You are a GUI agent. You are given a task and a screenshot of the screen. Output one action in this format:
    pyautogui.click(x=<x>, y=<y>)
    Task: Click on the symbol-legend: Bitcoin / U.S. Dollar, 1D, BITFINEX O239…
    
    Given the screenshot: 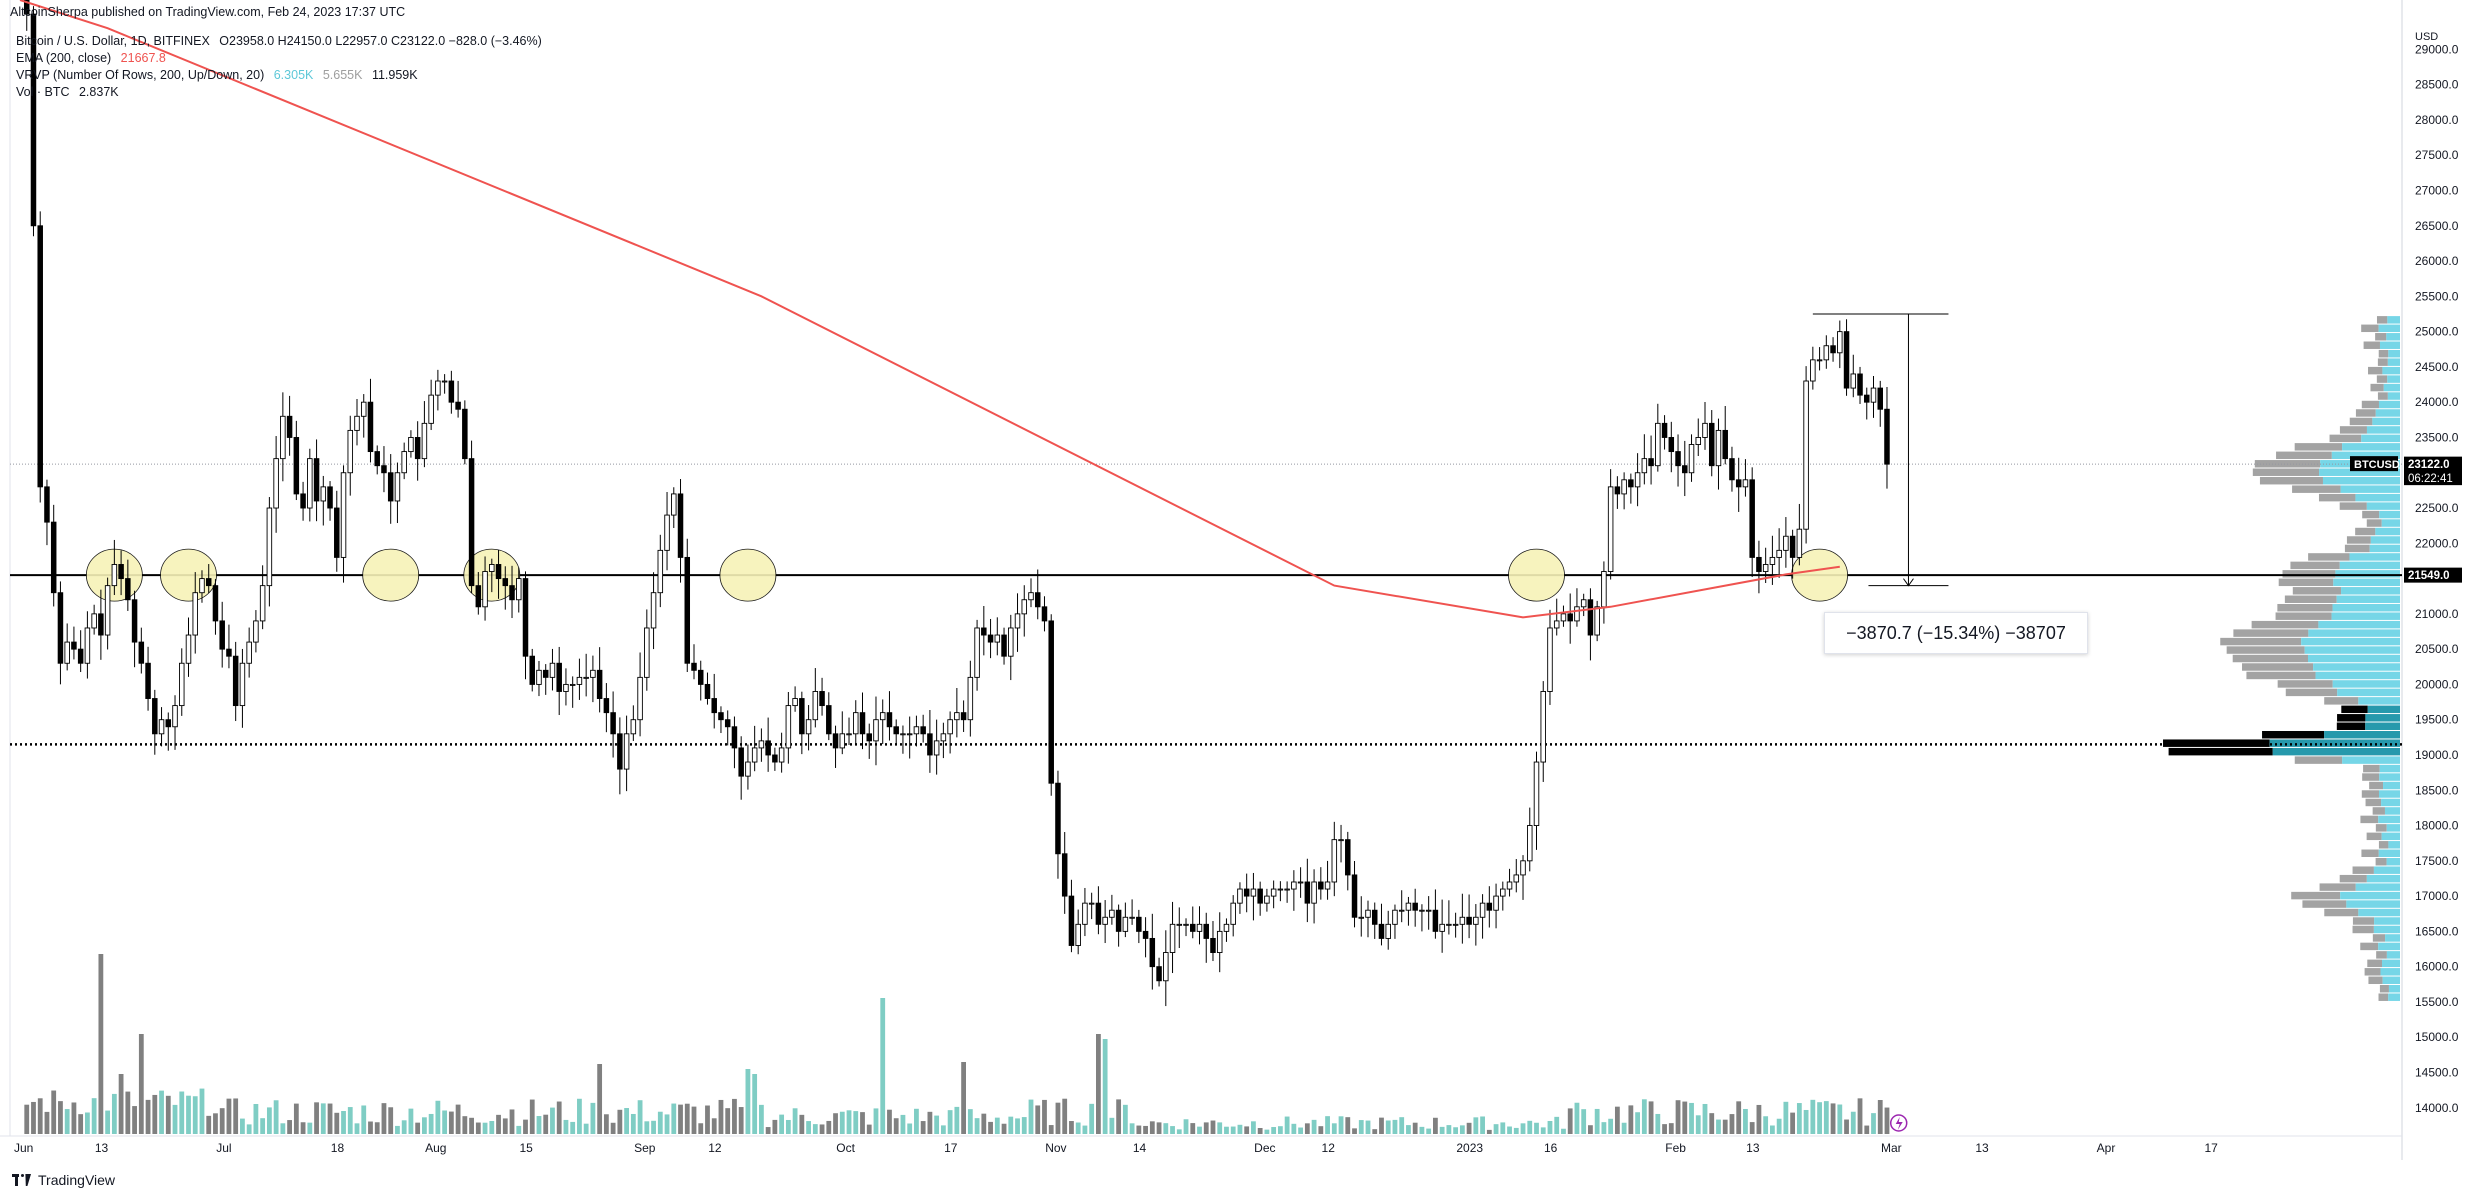 What is the action you would take?
    pyautogui.click(x=279, y=41)
    